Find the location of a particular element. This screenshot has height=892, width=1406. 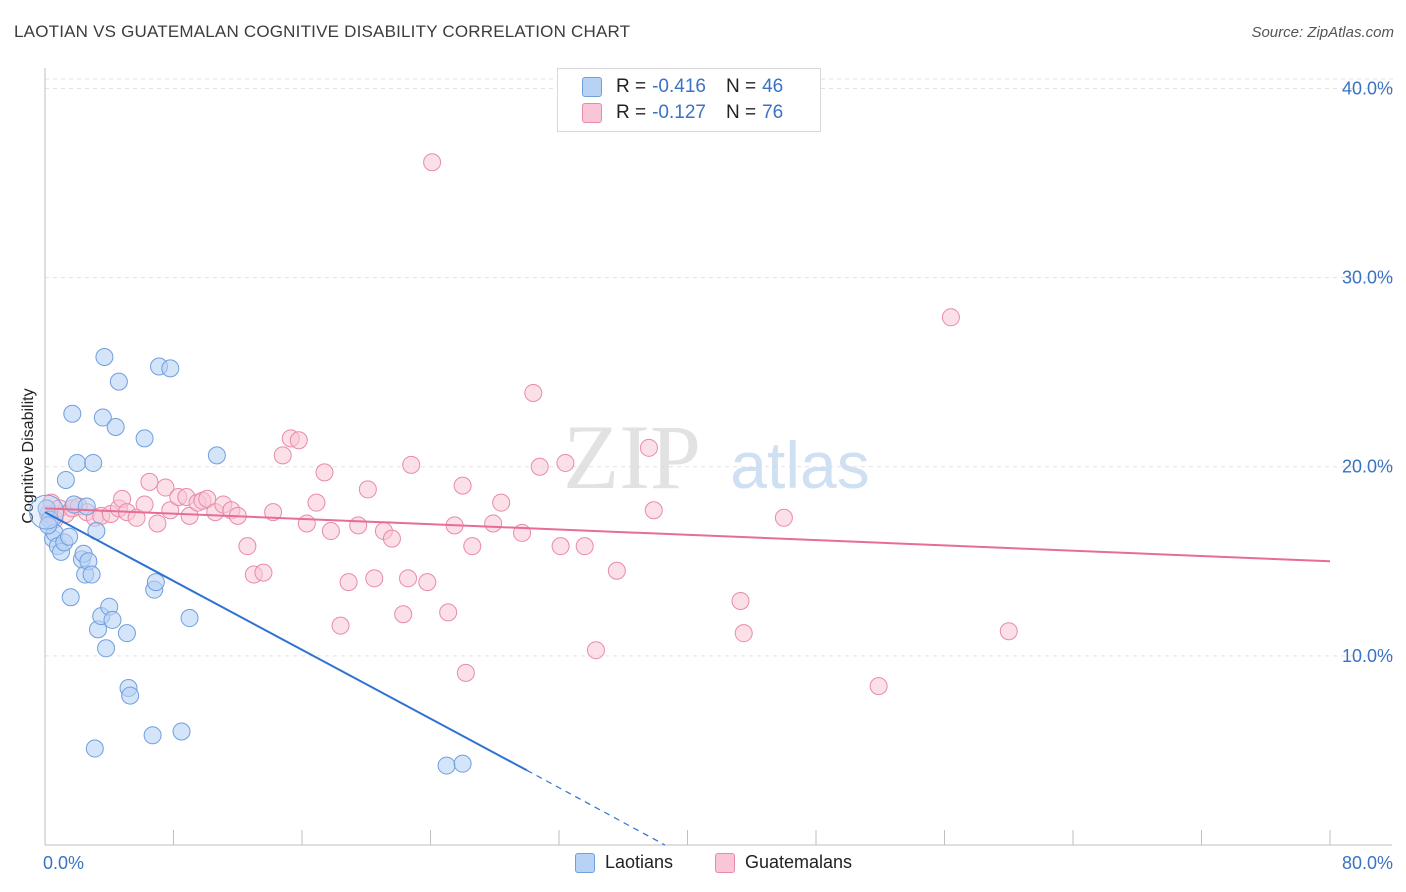

legend-item-guatemalans: Guatemalans is located at coordinates (783, 862).